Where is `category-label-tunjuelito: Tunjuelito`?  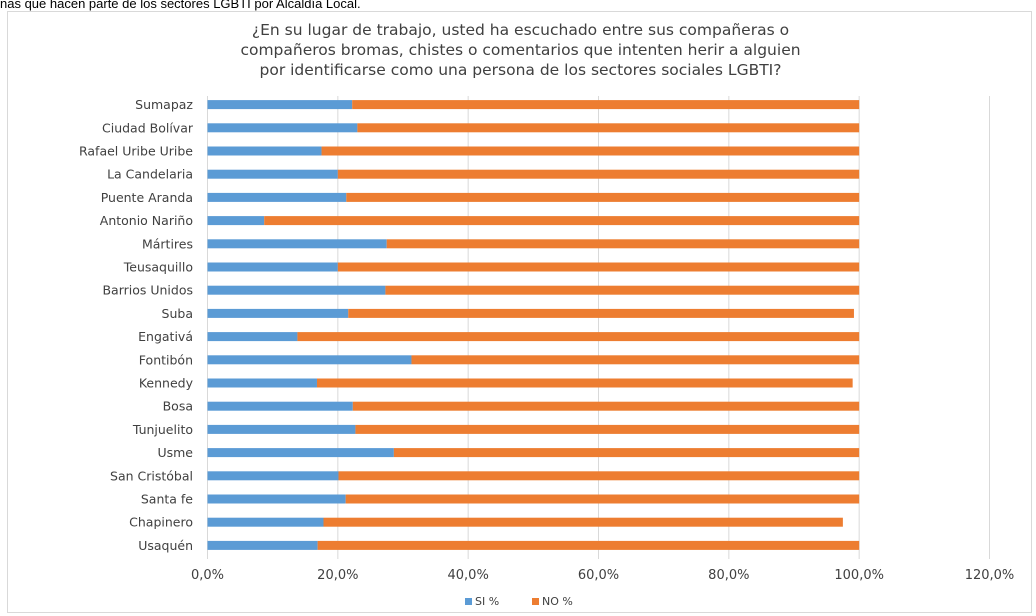 category-label-tunjuelito: Tunjuelito is located at coordinates (162, 429).